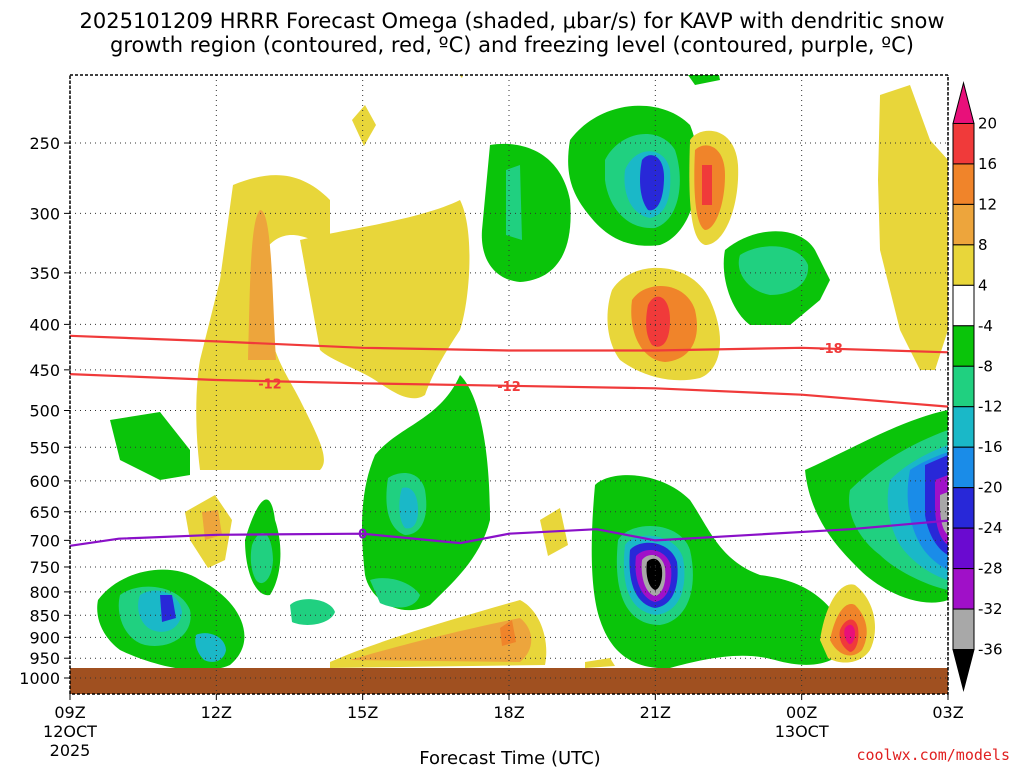 The image size is (1024, 768). What do you see at coordinates (362, 535) in the screenshot?
I see `contour-label: 0` at bounding box center [362, 535].